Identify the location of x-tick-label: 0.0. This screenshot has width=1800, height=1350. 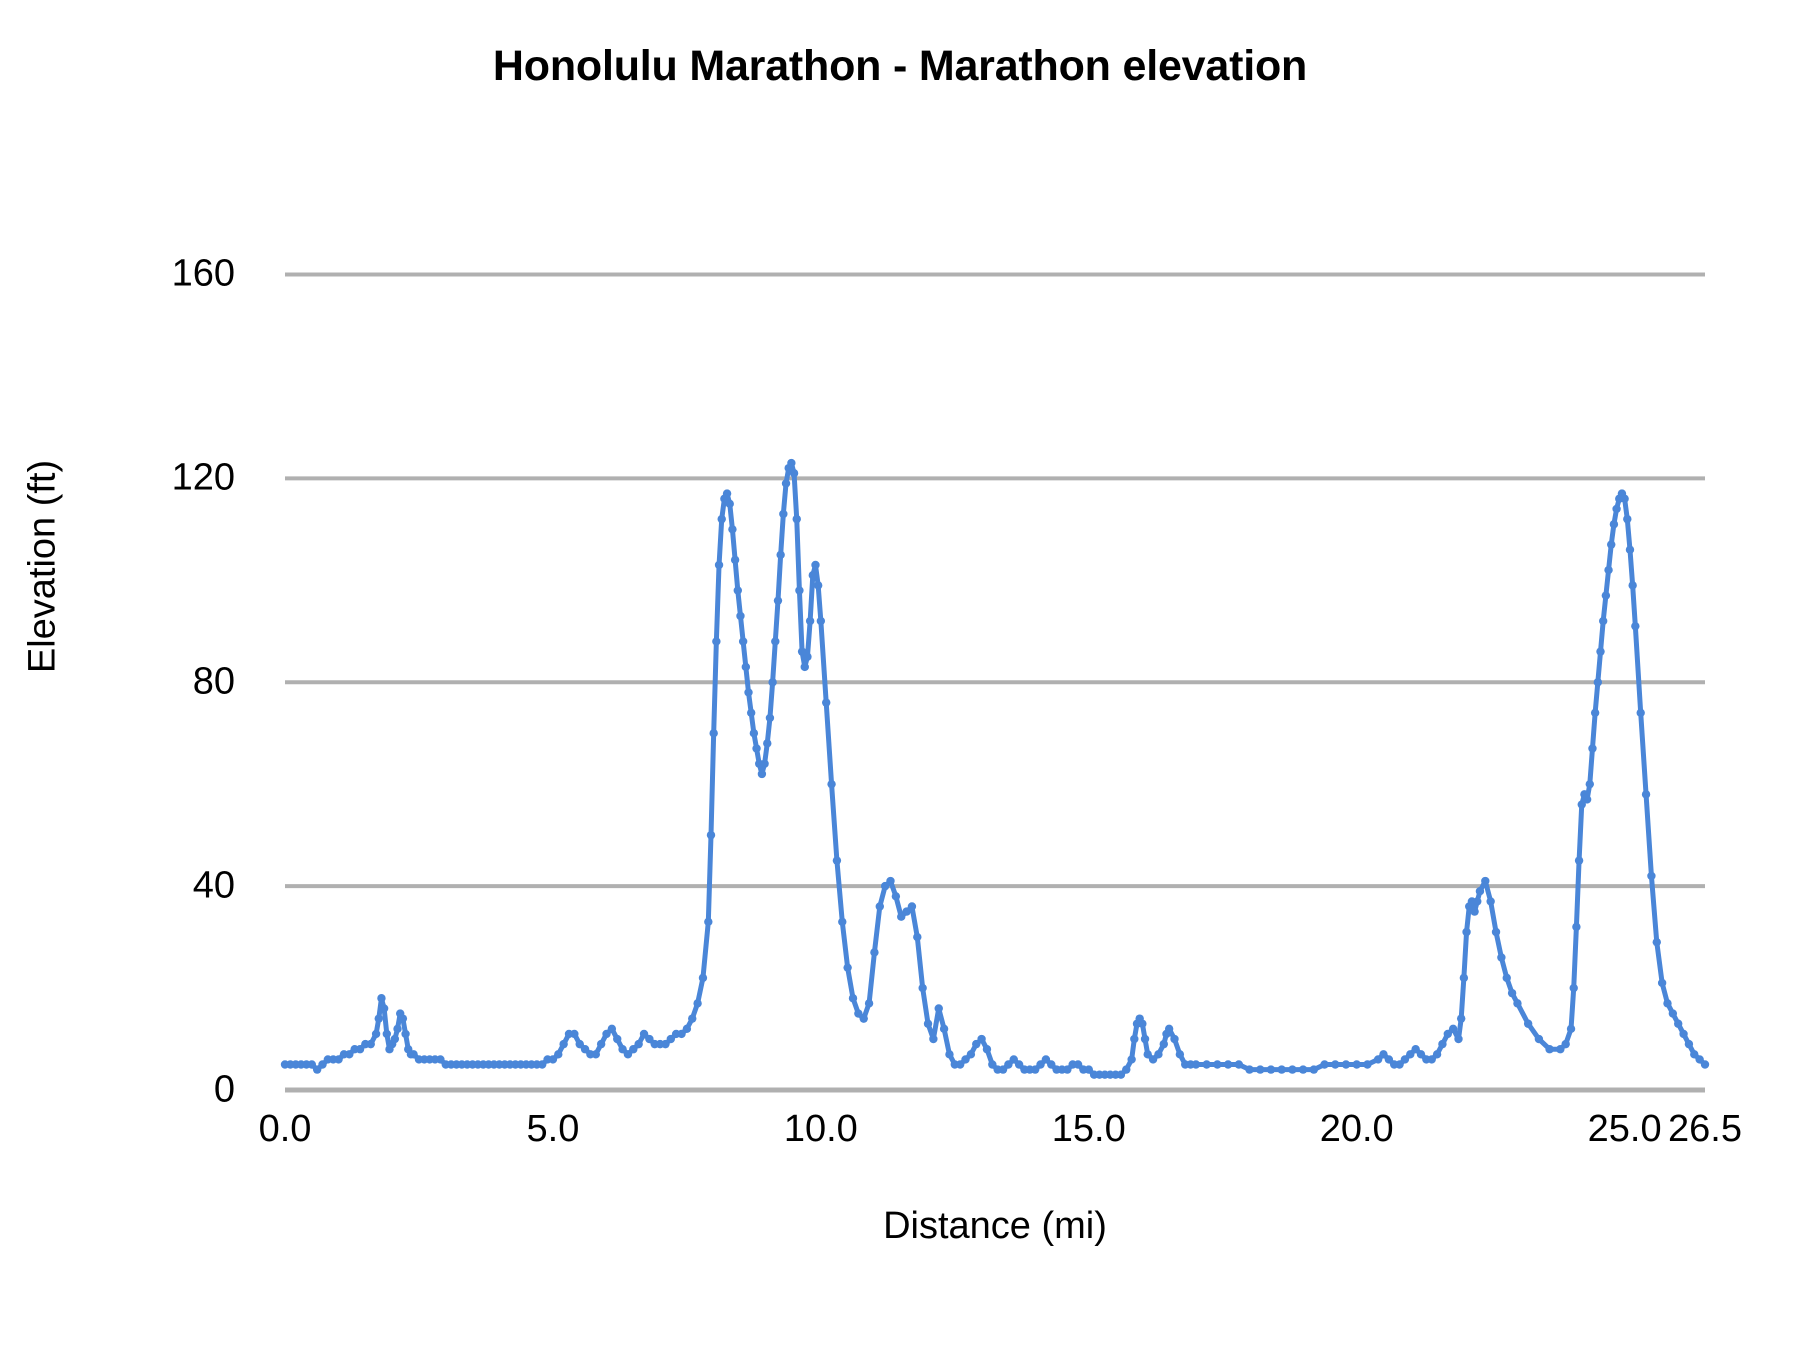
(285, 1129).